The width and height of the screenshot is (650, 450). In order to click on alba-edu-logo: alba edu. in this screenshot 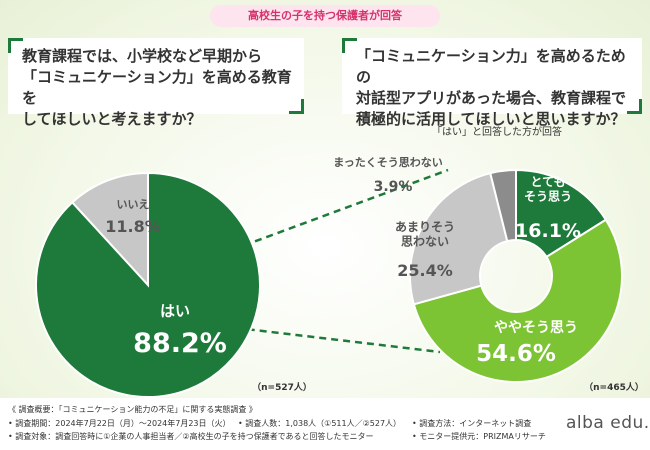, I will do `click(608, 423)`.